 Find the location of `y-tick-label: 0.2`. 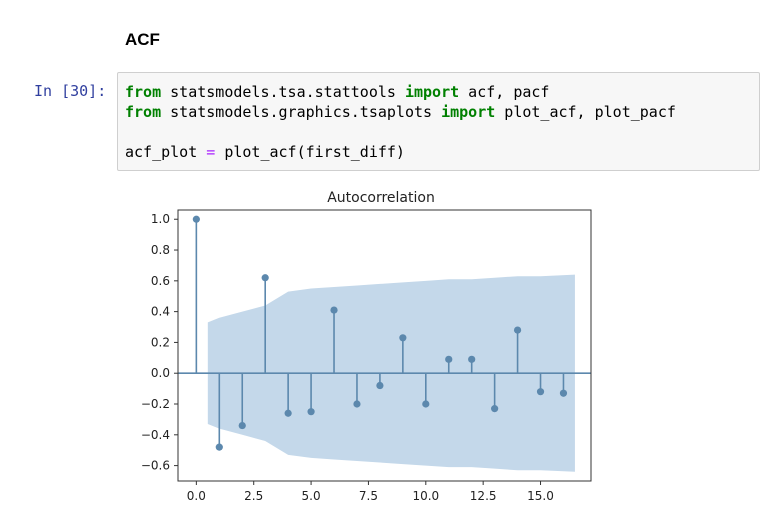

y-tick-label: 0.2 is located at coordinates (160, 342).